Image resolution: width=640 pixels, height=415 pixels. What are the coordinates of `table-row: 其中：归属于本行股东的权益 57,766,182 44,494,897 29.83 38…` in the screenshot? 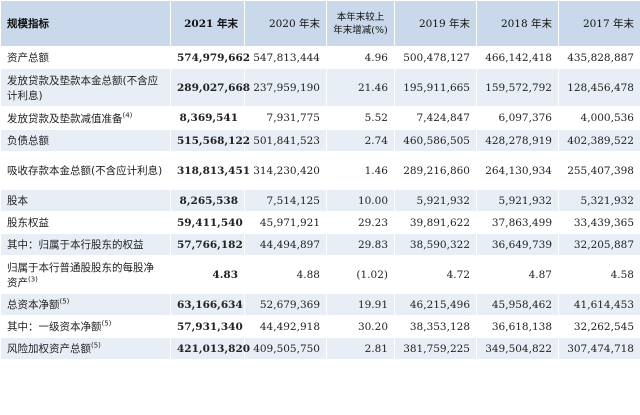 It's located at (320, 244).